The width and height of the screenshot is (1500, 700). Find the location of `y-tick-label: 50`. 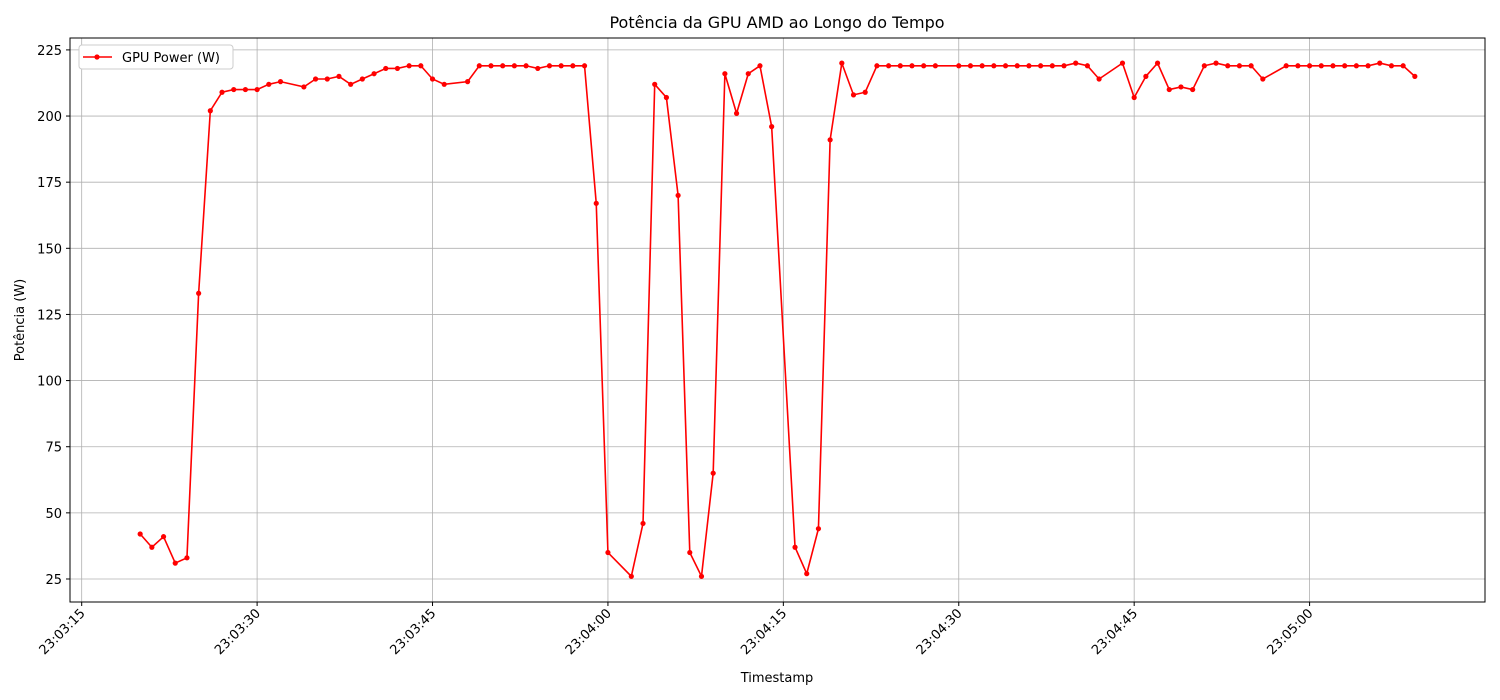

y-tick-label: 50 is located at coordinates (53, 514).